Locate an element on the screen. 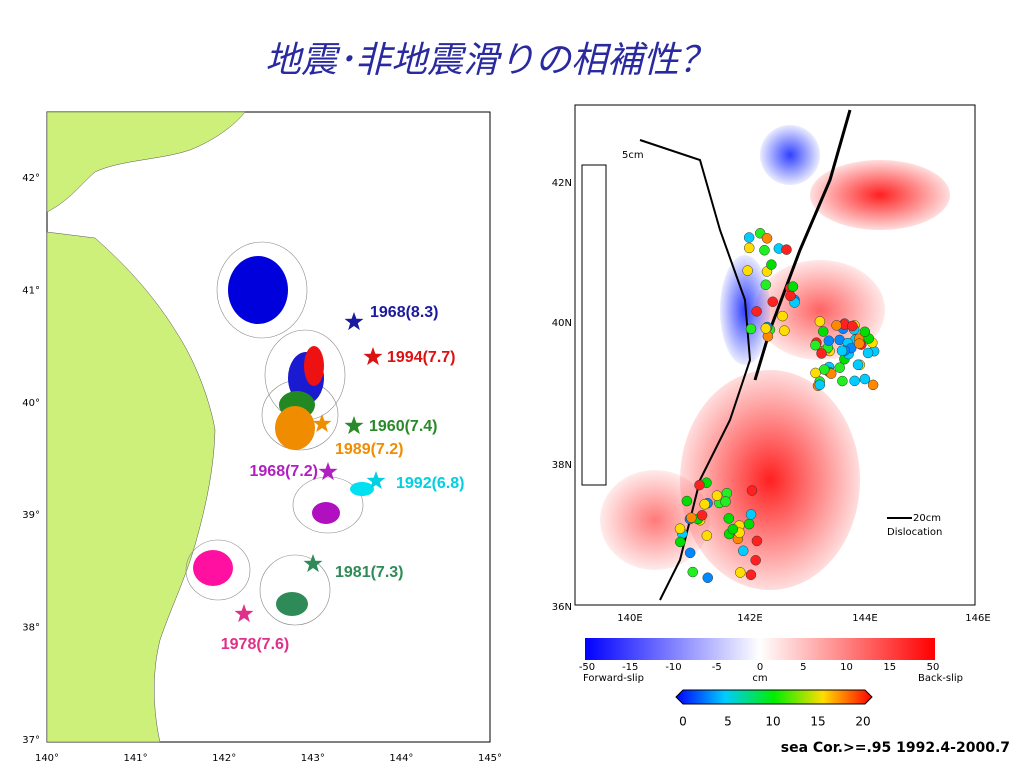  colorbar-tick: -50 is located at coordinates (587, 667).